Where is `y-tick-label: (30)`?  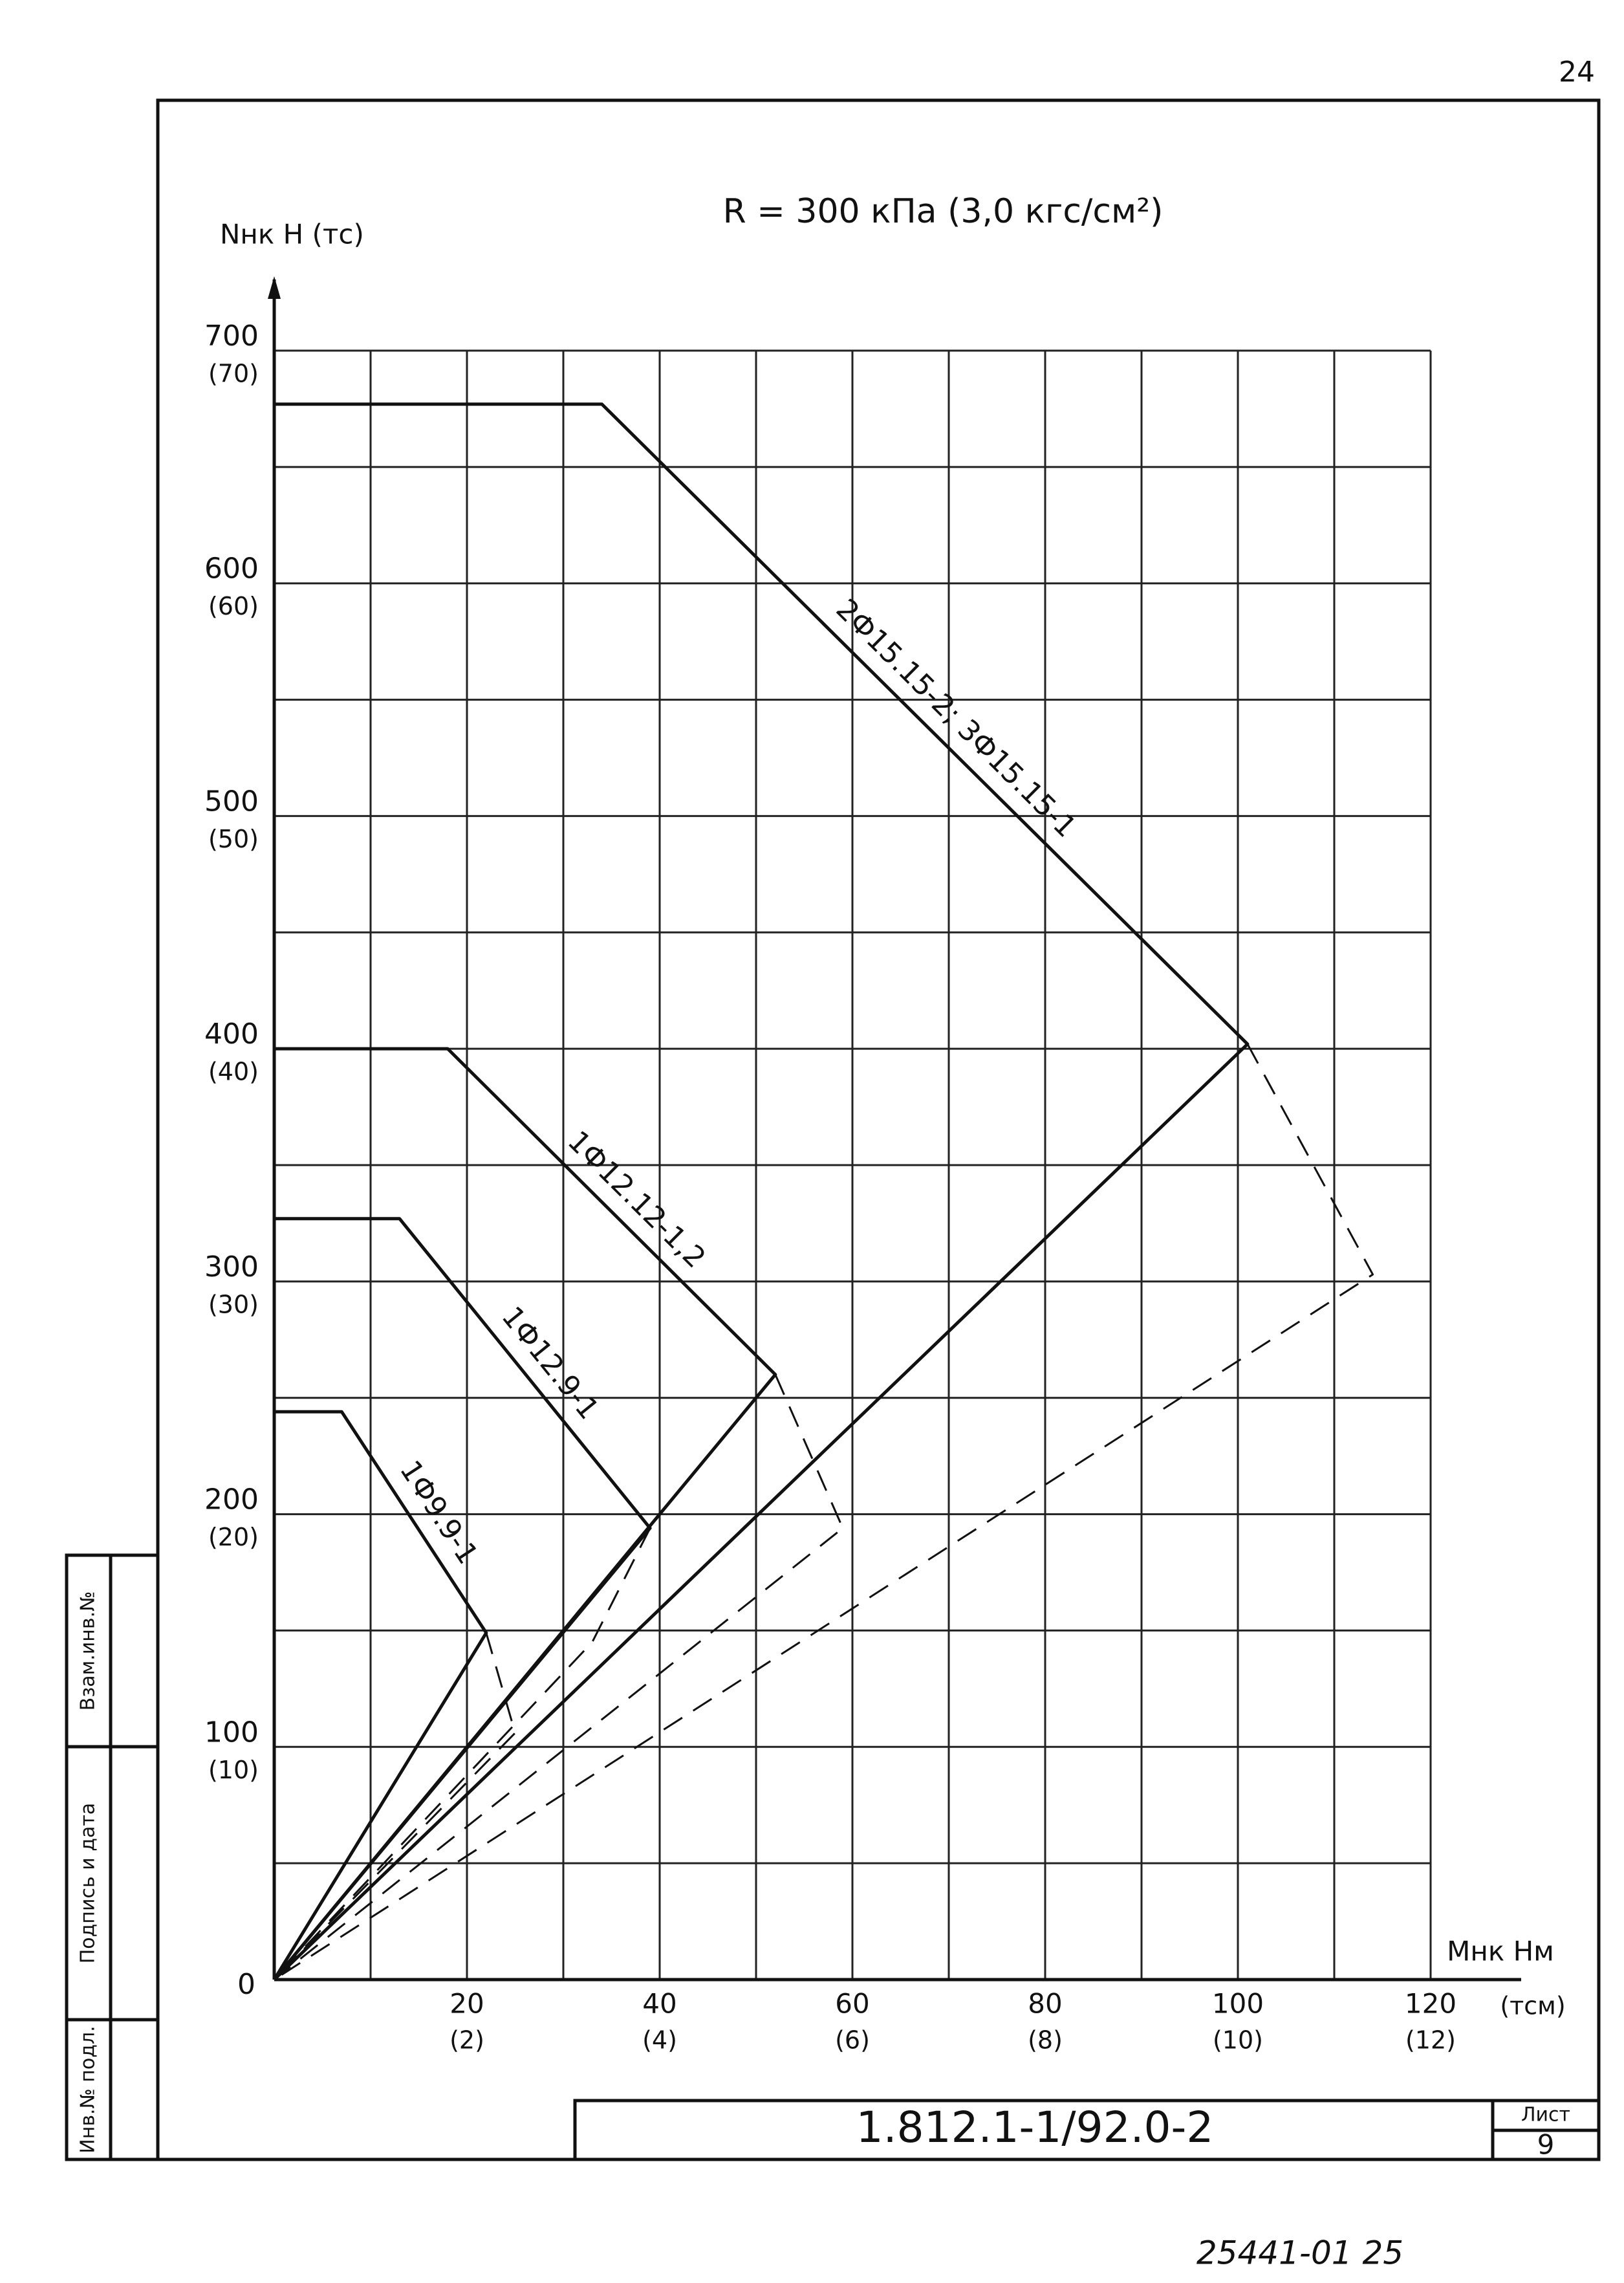 y-tick-label: (30) is located at coordinates (234, 1304).